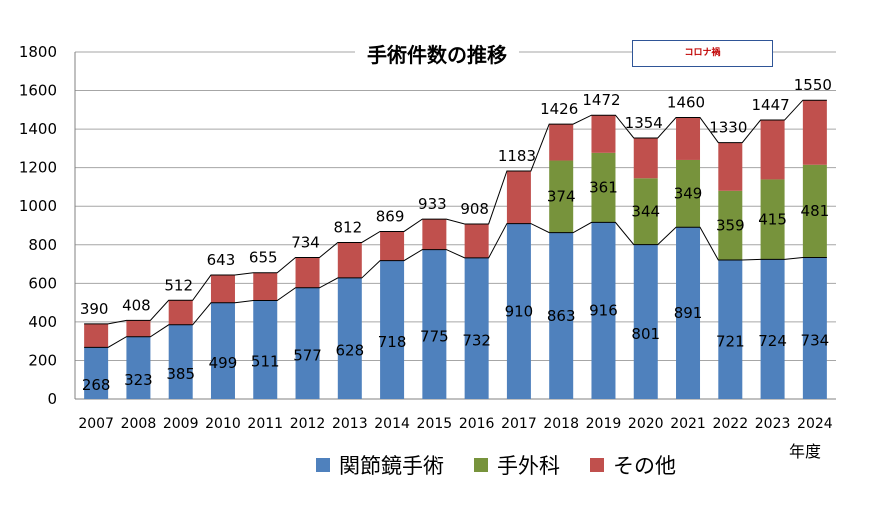  Describe the element at coordinates (390, 216) in the screenshot. I see `total-label: 869` at that location.